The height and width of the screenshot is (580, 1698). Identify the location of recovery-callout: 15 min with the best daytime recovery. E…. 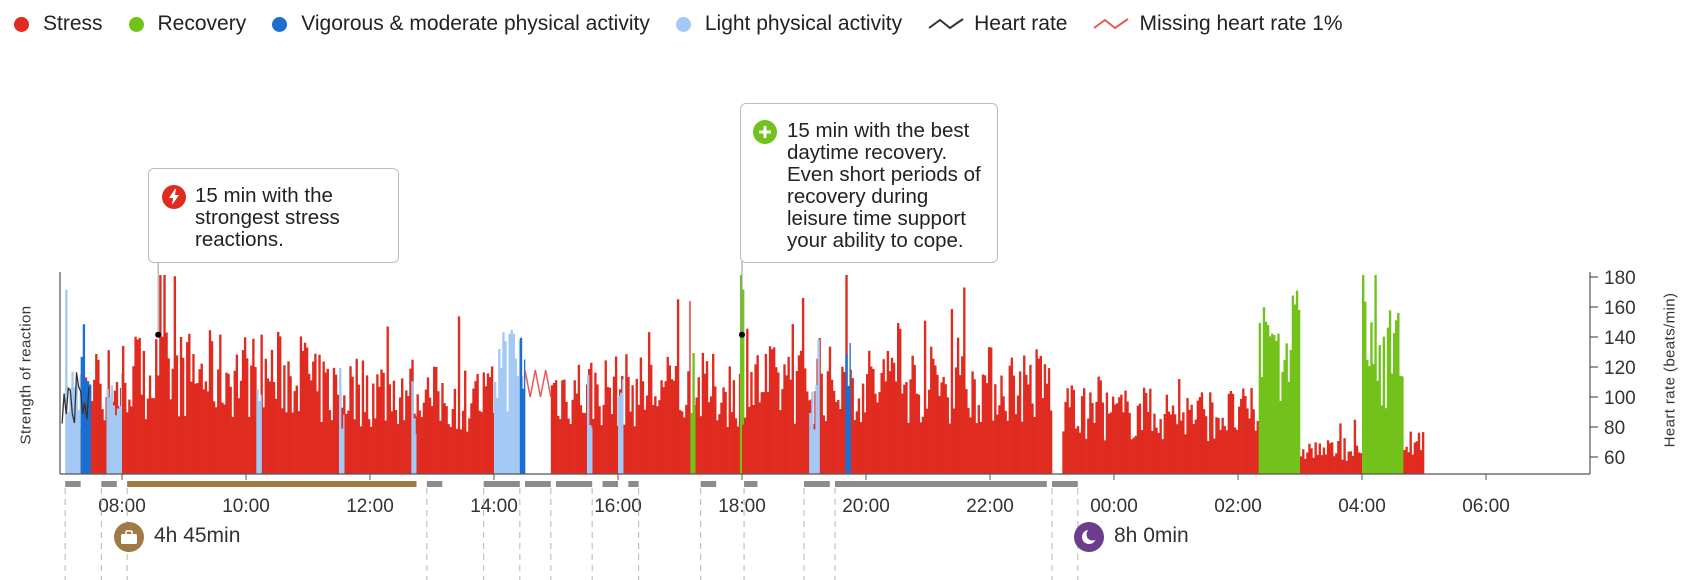
(869, 183).